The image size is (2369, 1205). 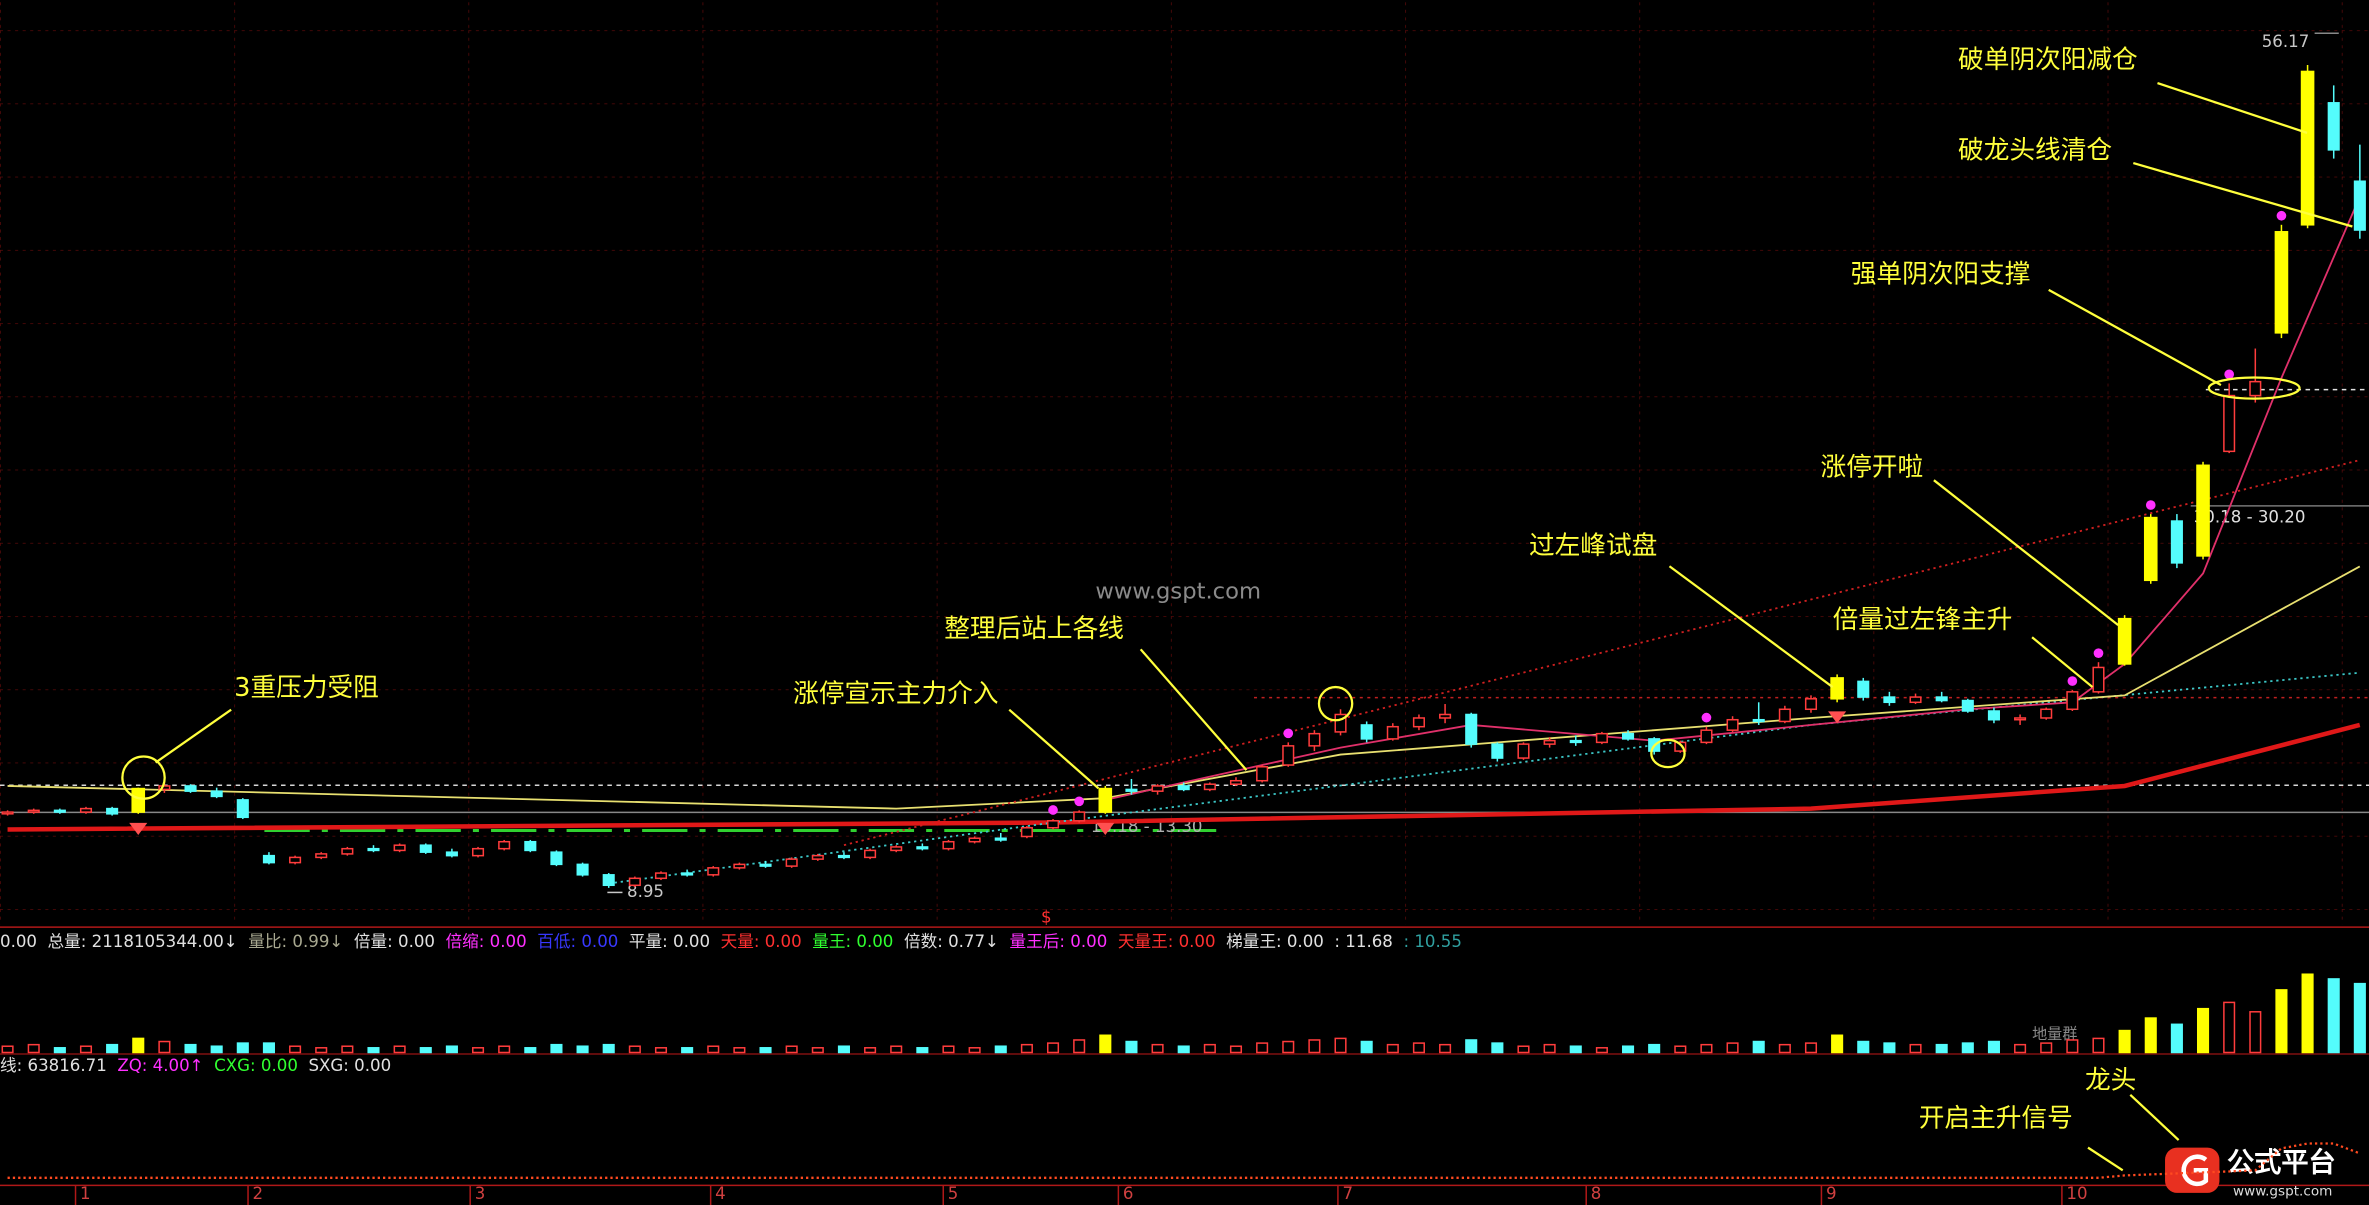 What do you see at coordinates (1996, 1118) in the screenshot?
I see `annotation: 开启主升信号` at bounding box center [1996, 1118].